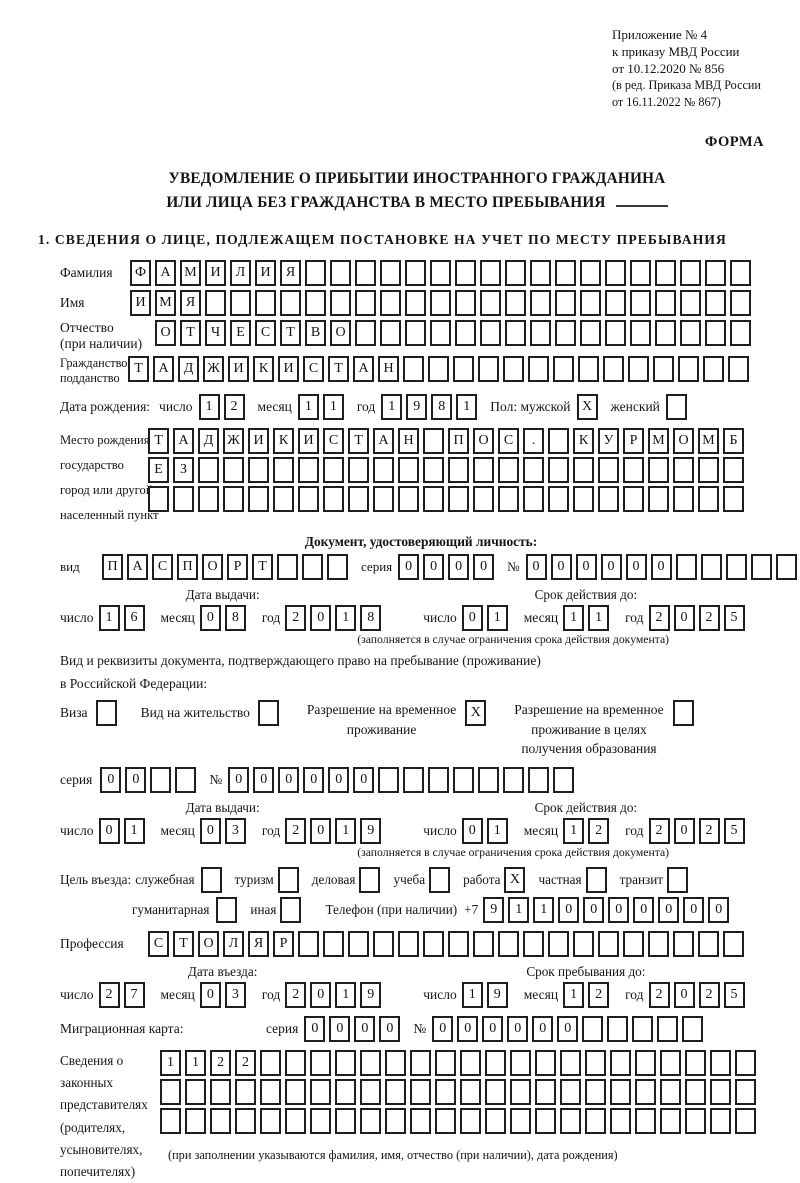  Describe the element at coordinates (417, 407) in the screenshot. I see `char-box: 9` at that location.